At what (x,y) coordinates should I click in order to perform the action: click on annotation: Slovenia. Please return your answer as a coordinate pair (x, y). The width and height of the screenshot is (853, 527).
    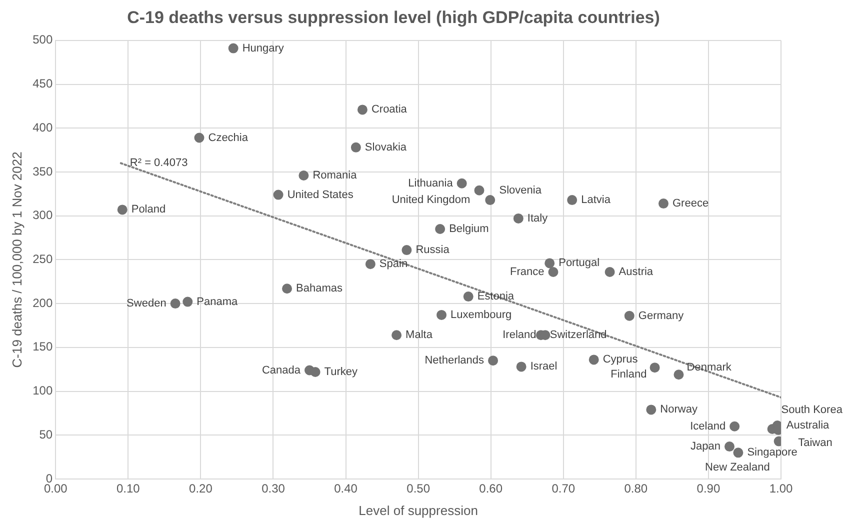
    Looking at the image, I should click on (520, 190).